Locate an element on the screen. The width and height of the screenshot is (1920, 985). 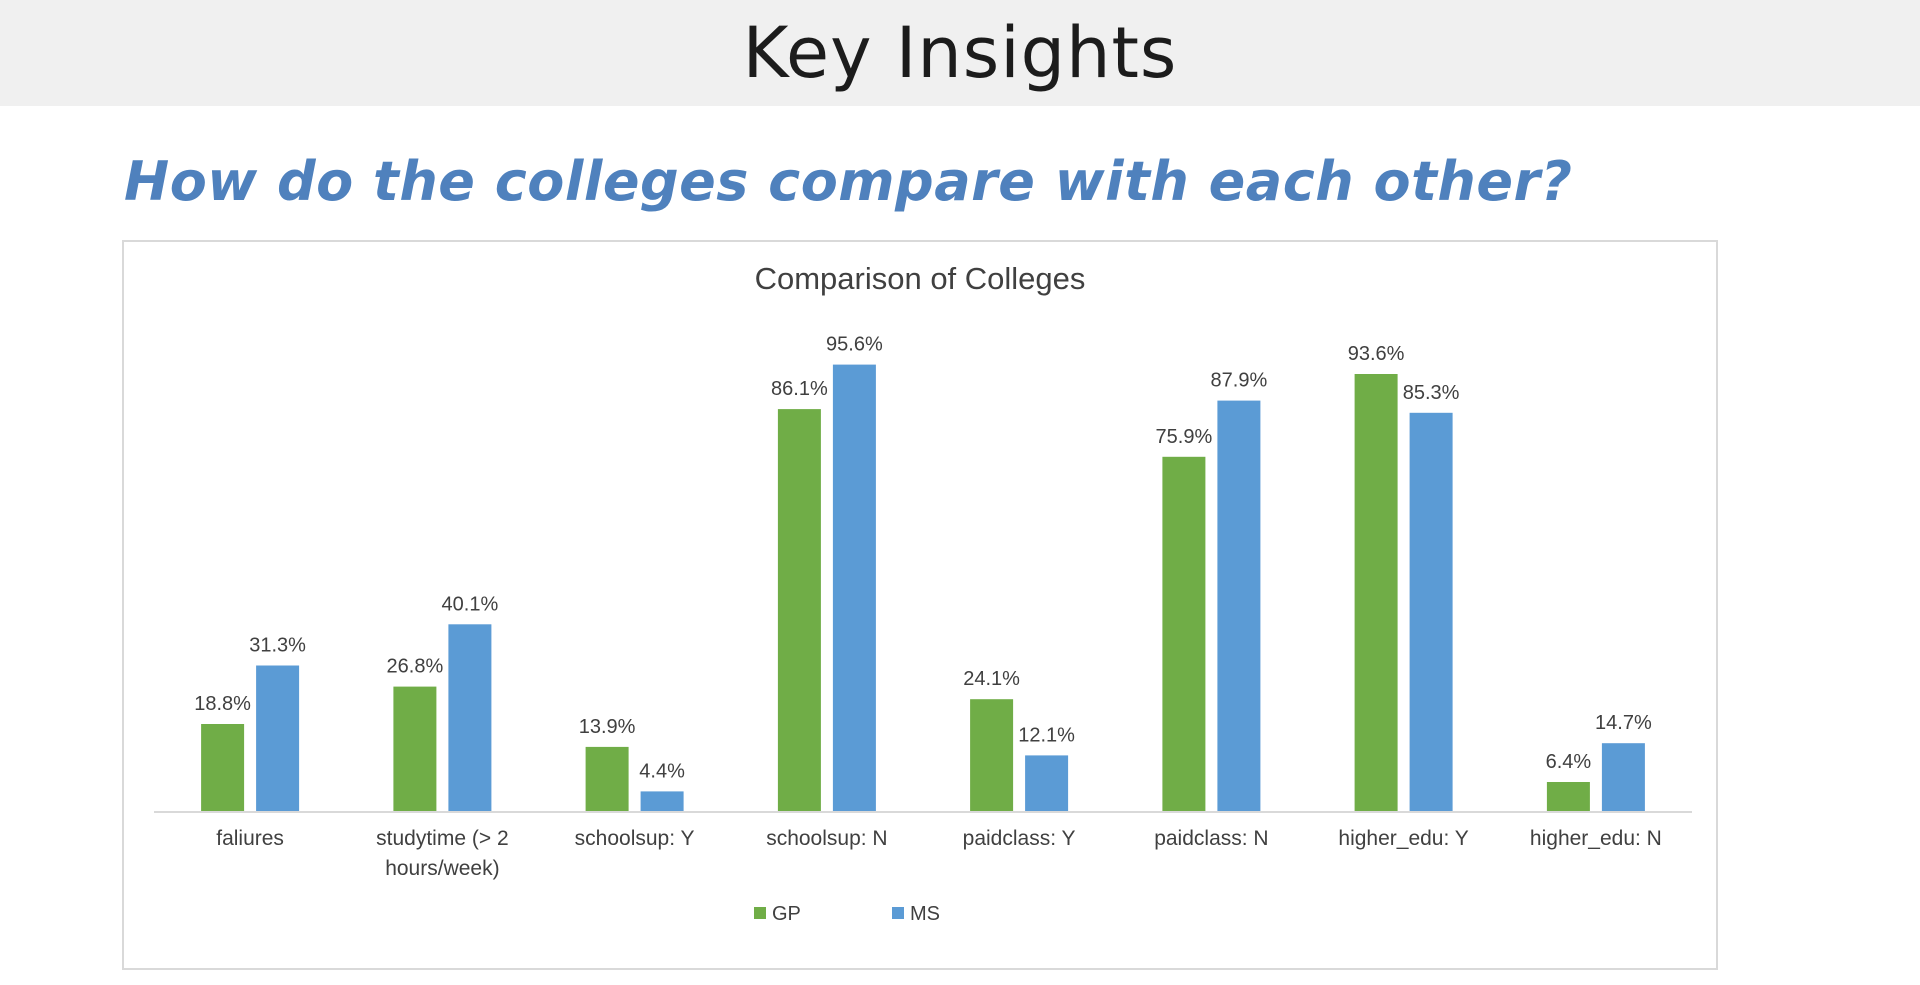
data-label: 24.1% is located at coordinates (991, 679).